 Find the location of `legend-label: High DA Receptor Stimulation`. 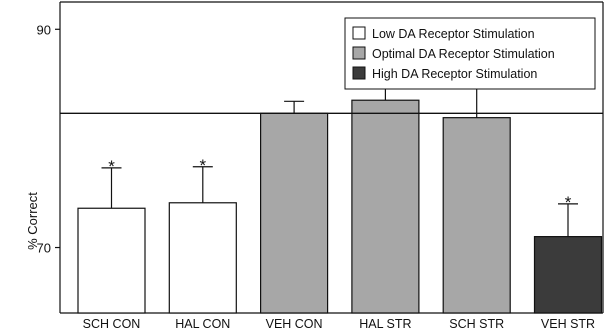

legend-label: High DA Receptor Stimulation is located at coordinates (454, 74).